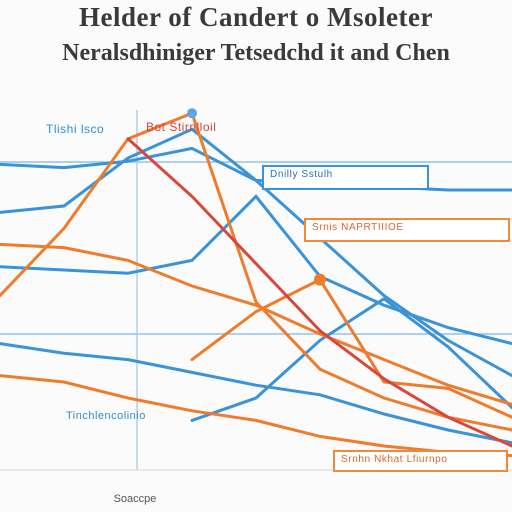  What do you see at coordinates (256, 53) in the screenshot?
I see `chart-title-line2: Neralsdhiniger Tetsedchd it and Chen` at bounding box center [256, 53].